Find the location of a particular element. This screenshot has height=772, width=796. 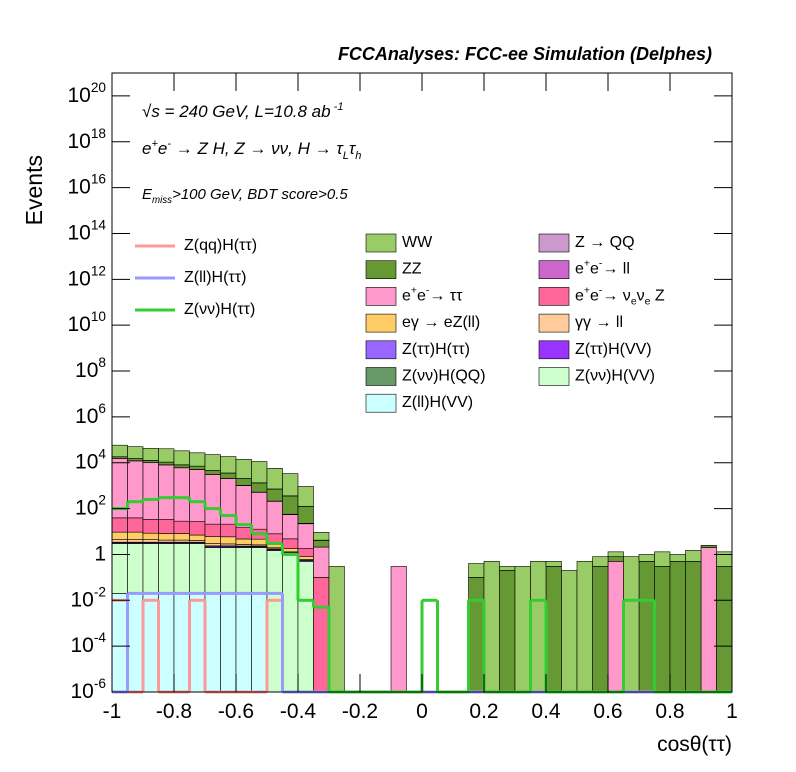

legend-label: Z(νν)H(QQ) is located at coordinates (444, 376).